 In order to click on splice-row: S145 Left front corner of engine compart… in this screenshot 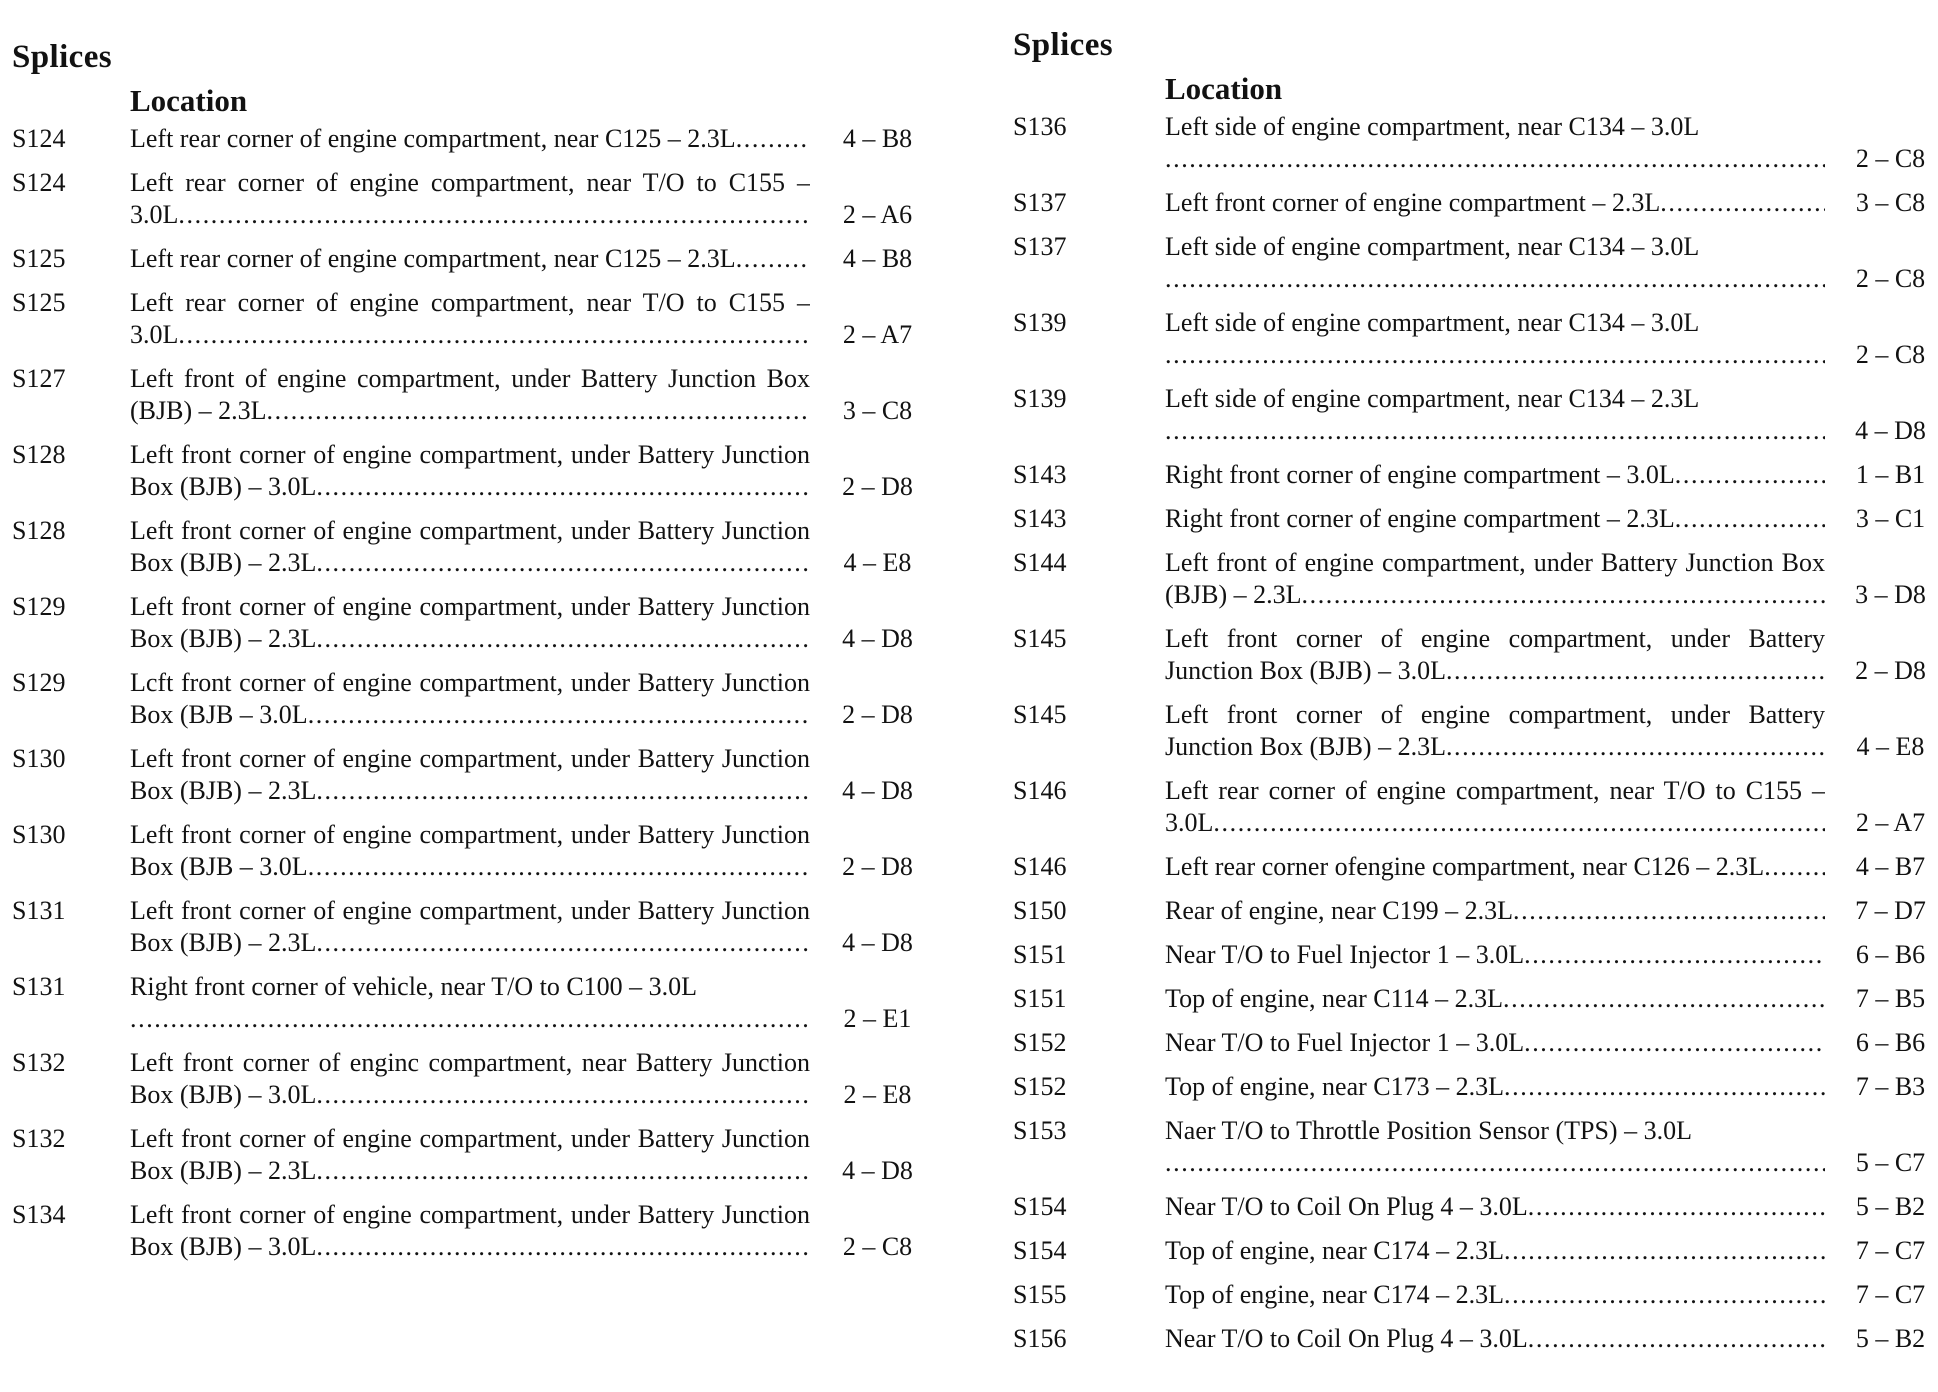, I will do `click(1475, 655)`.